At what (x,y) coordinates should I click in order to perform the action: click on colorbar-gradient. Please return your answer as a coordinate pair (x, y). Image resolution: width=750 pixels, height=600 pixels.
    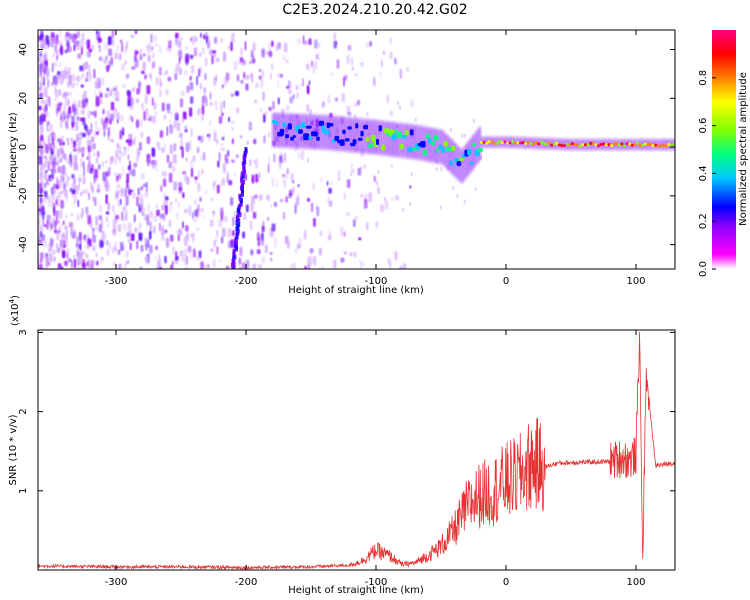
    Looking at the image, I should click on (724, 149).